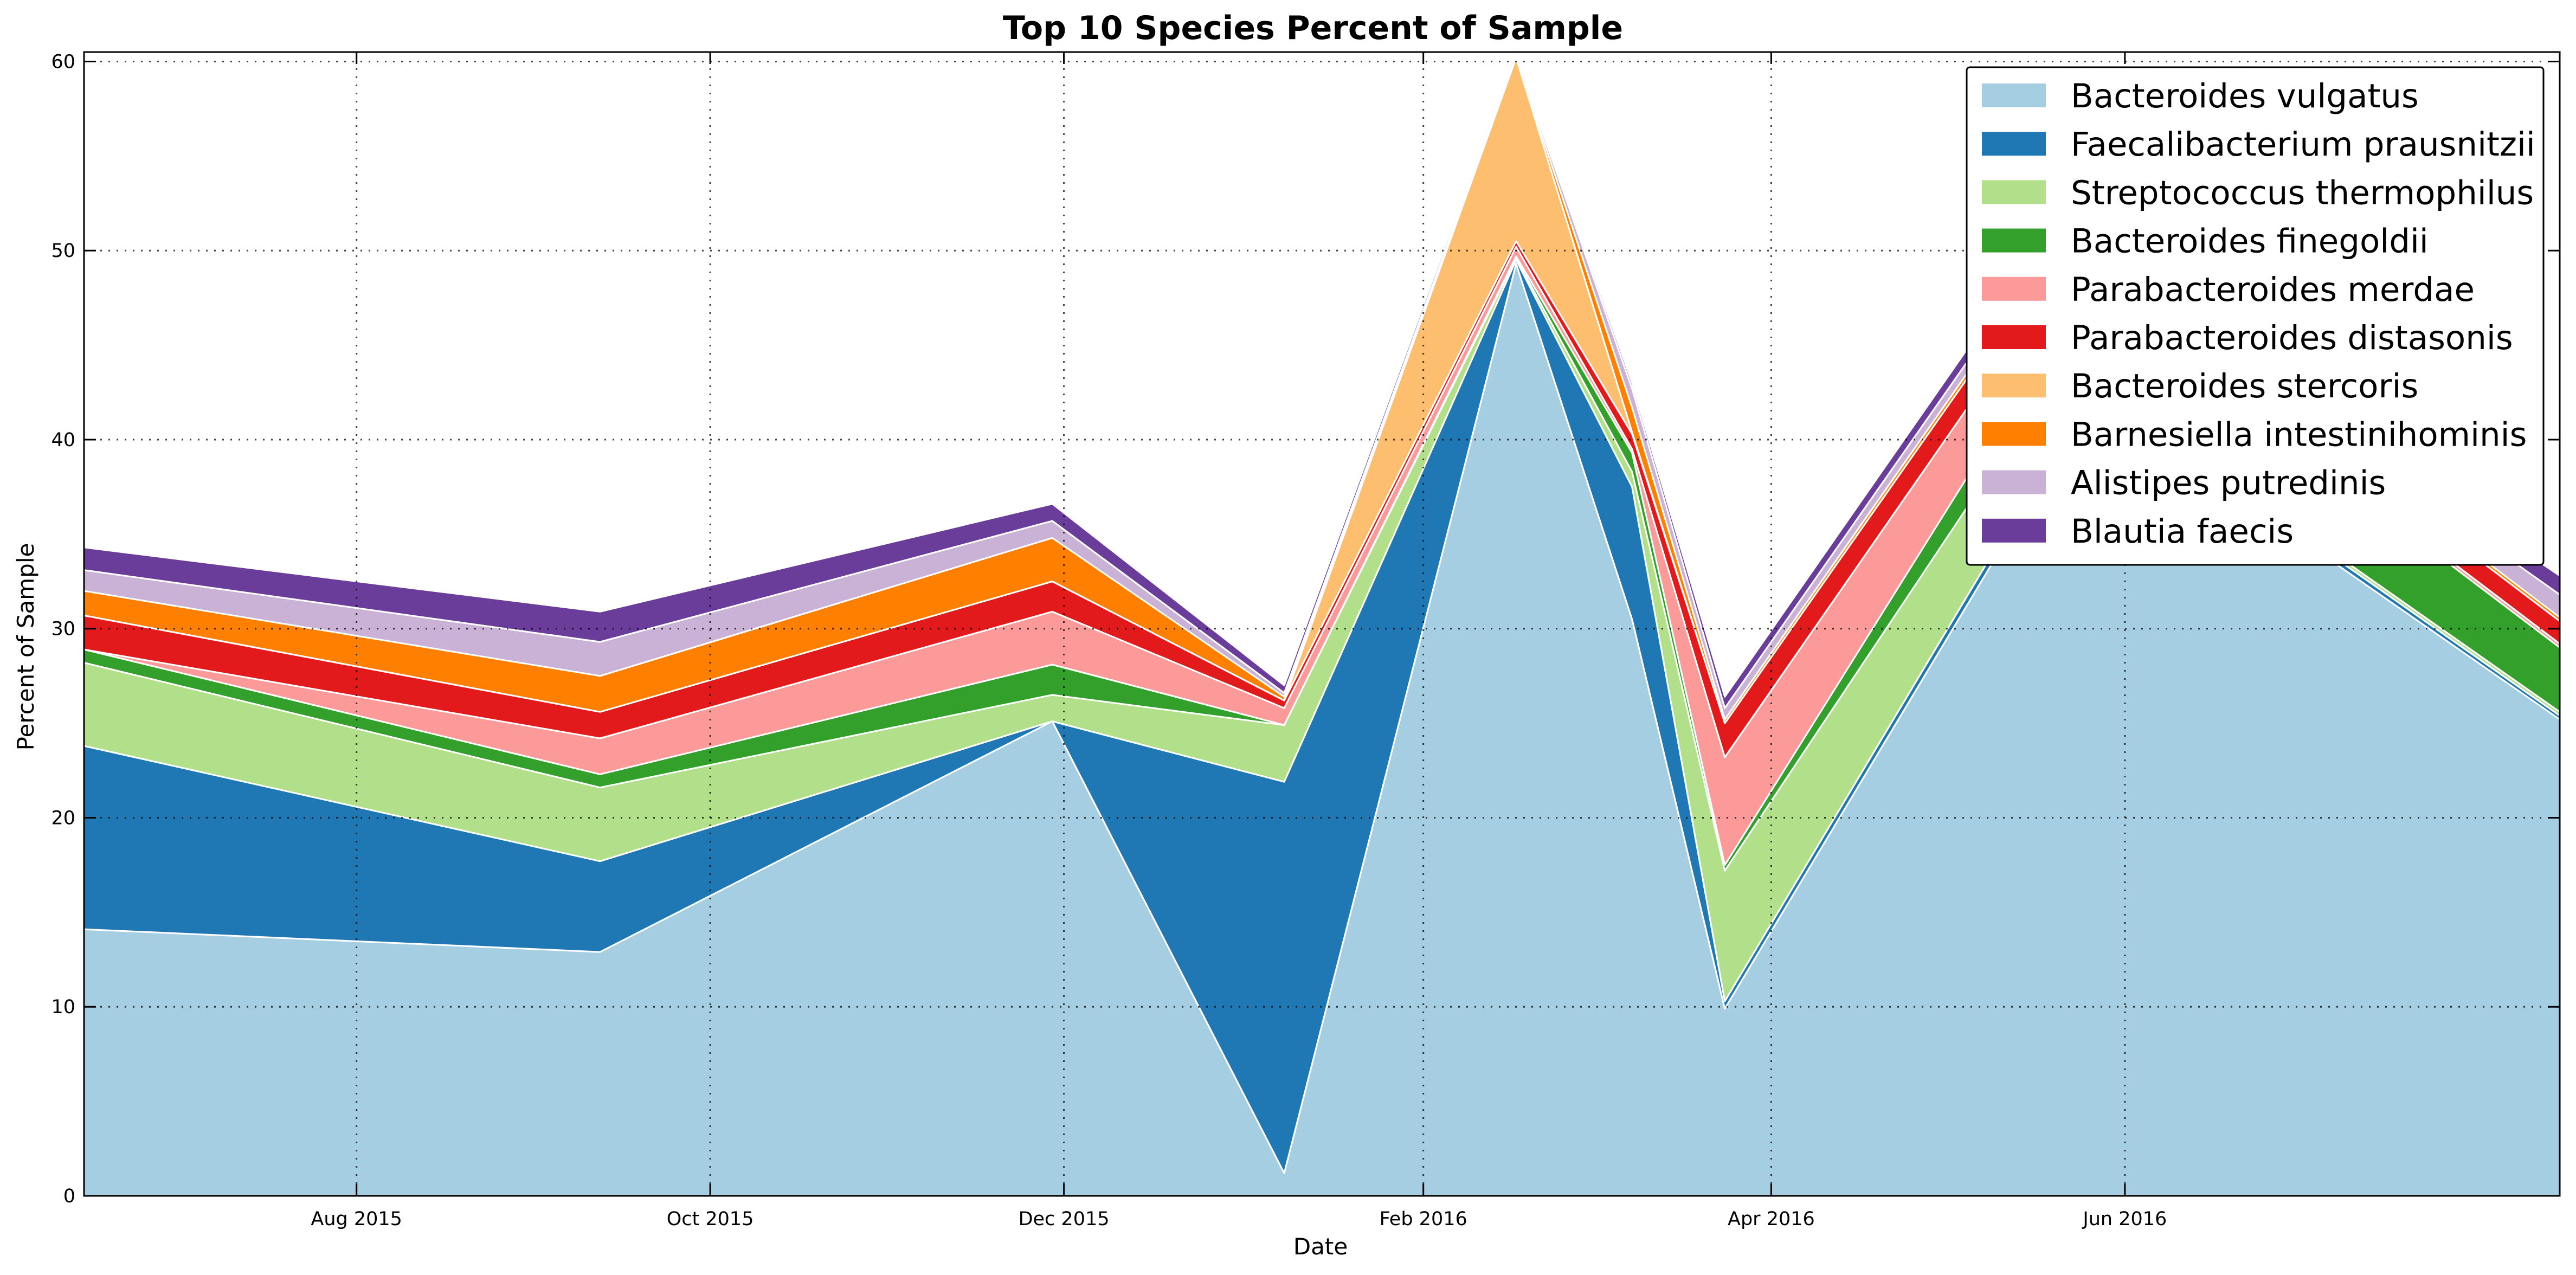 Image resolution: width=2576 pixels, height=1275 pixels. What do you see at coordinates (1320, 1246) in the screenshot?
I see `x-axis-label: Date` at bounding box center [1320, 1246].